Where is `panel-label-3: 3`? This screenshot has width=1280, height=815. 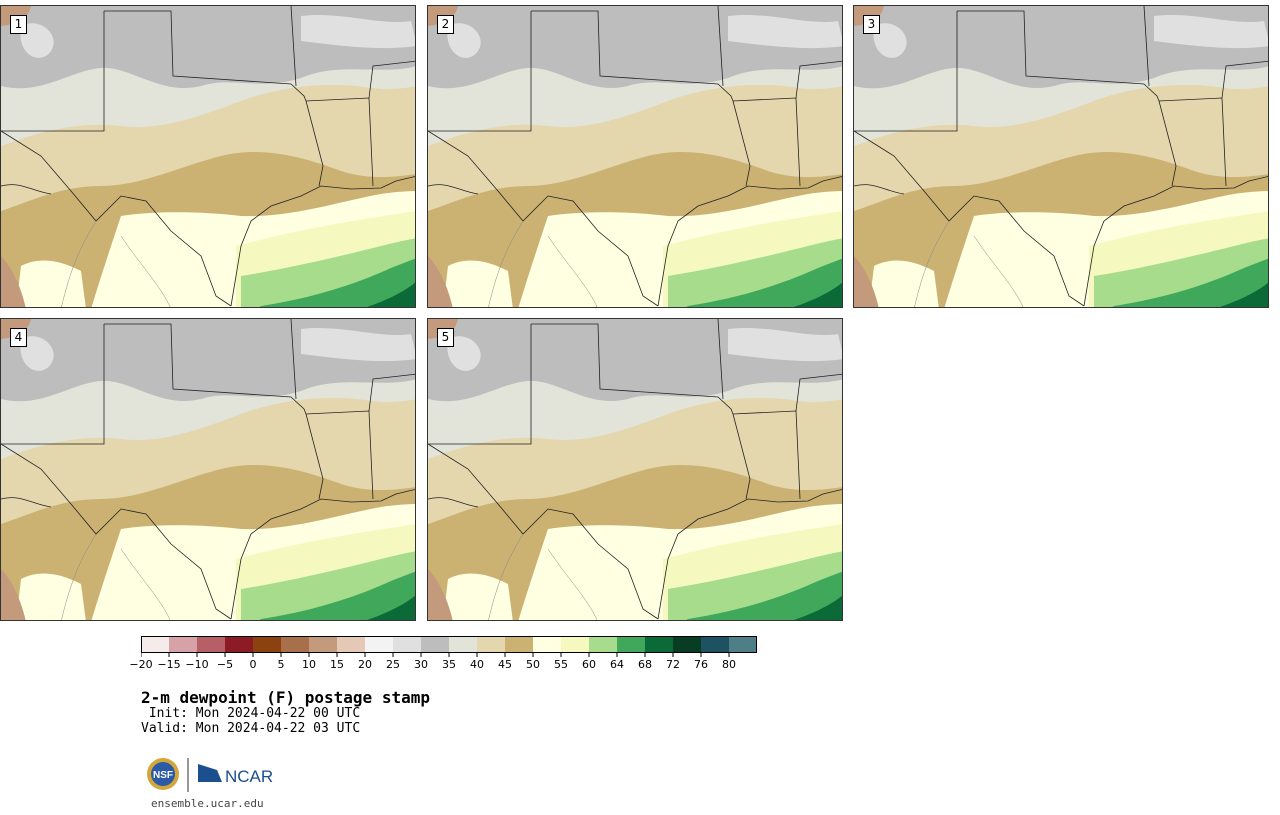
panel-label-3: 3 is located at coordinates (871, 24).